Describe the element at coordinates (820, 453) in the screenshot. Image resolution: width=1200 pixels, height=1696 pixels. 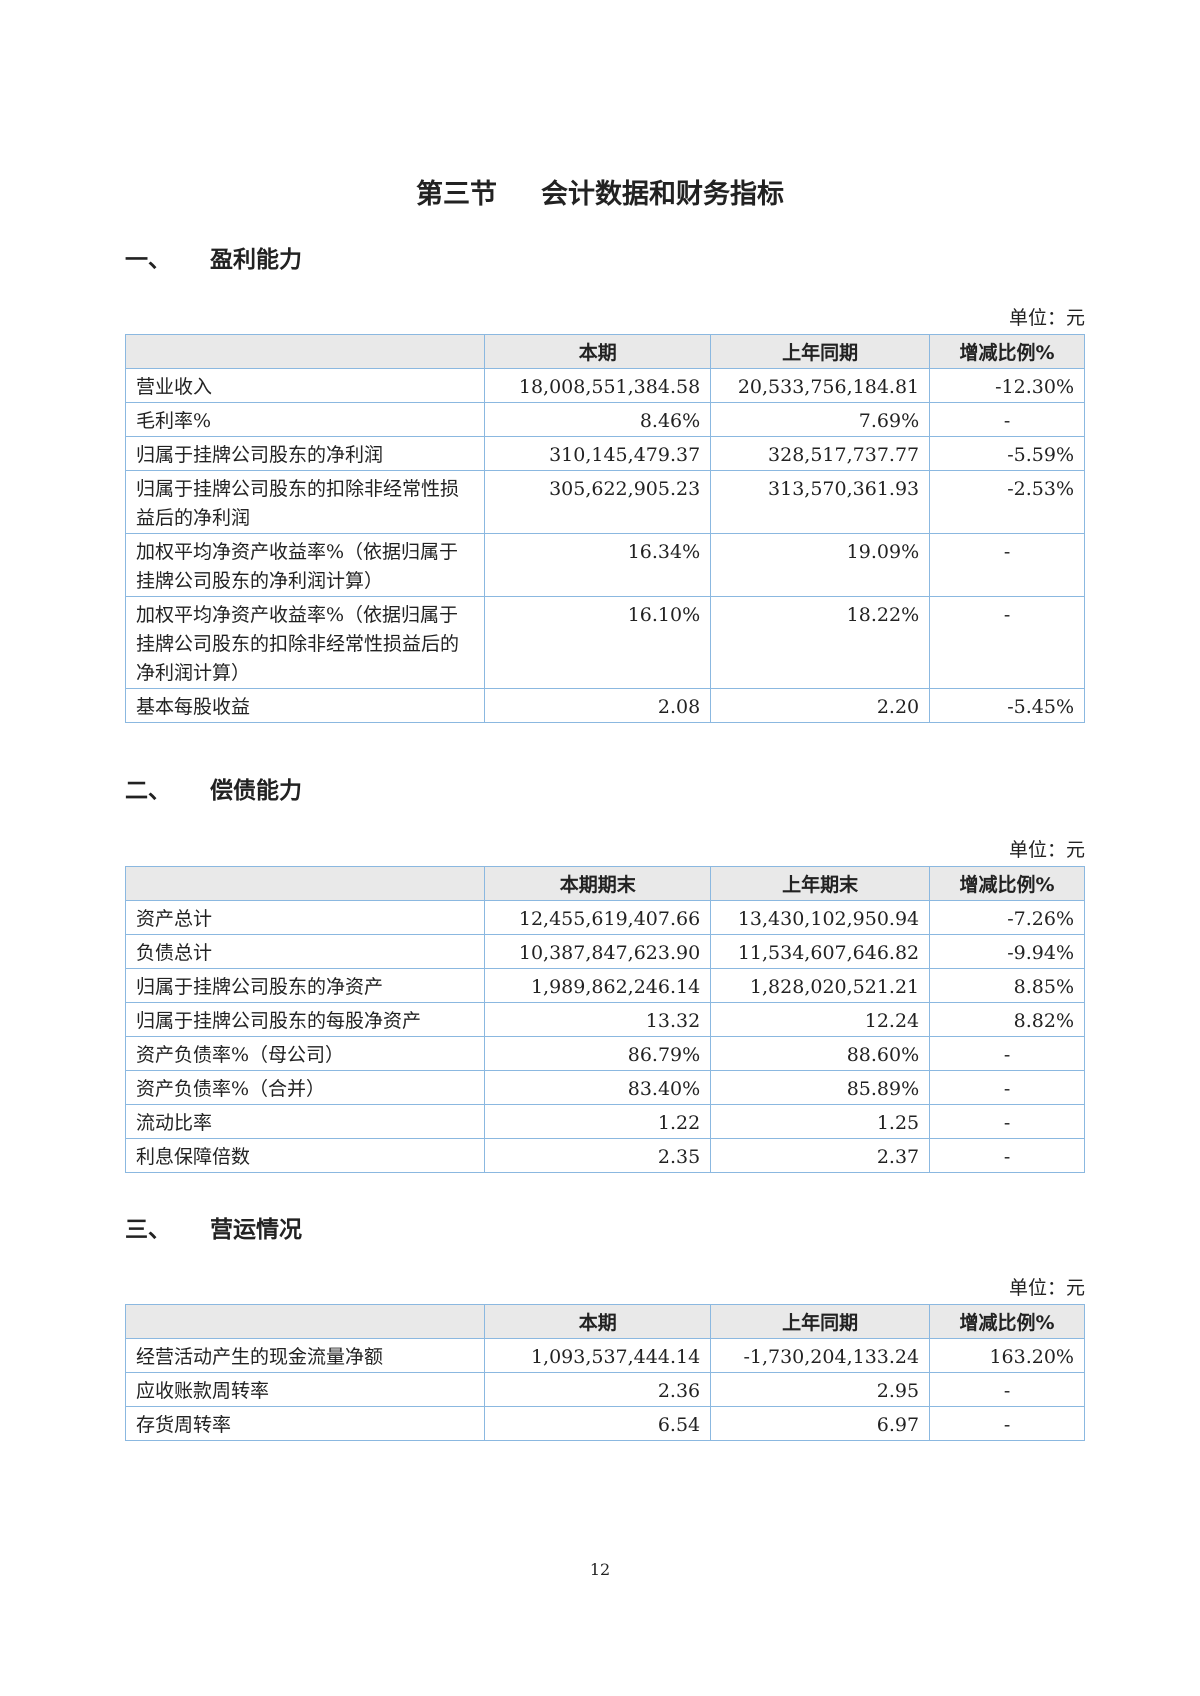
I see `value-cell: 328,517,737.77` at that location.